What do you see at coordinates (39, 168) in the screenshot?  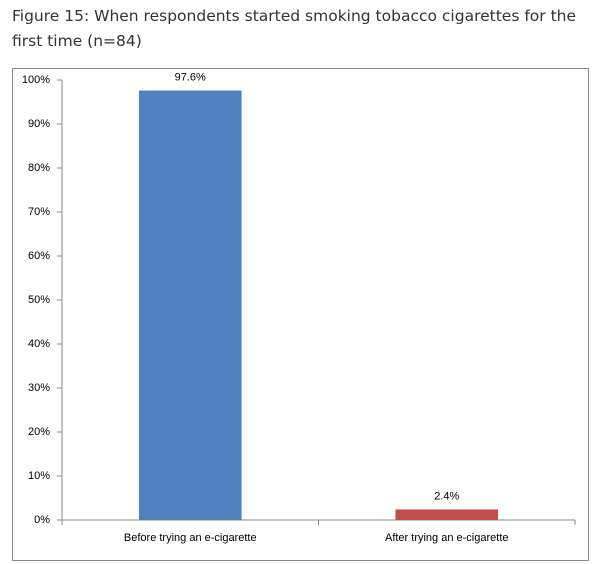 I see `y-tick-label: 80%` at bounding box center [39, 168].